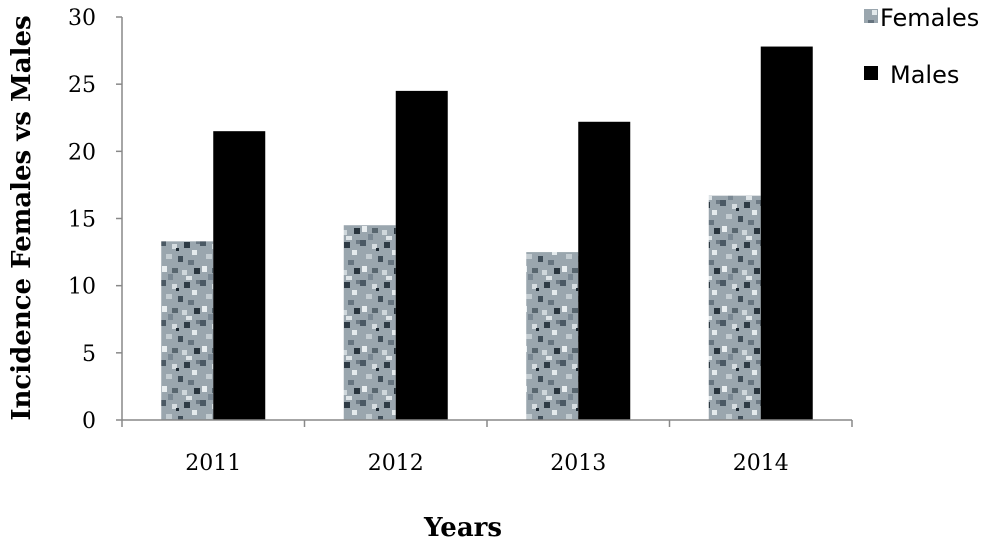  What do you see at coordinates (22, 217) in the screenshot?
I see `y-axis-title: Incidence Females vs Males` at bounding box center [22, 217].